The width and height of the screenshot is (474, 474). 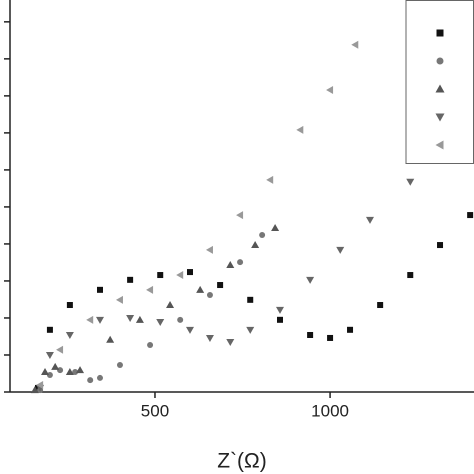 I want to click on legend, so click(x=439, y=82).